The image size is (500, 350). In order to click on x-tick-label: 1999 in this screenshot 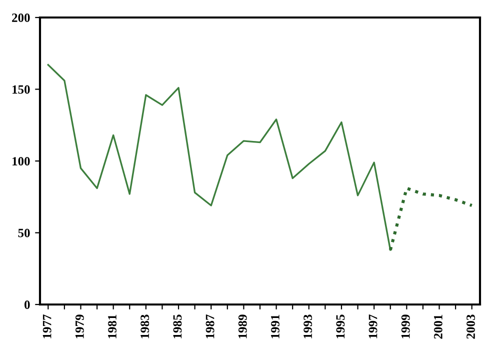, I will do `click(405, 326)`.